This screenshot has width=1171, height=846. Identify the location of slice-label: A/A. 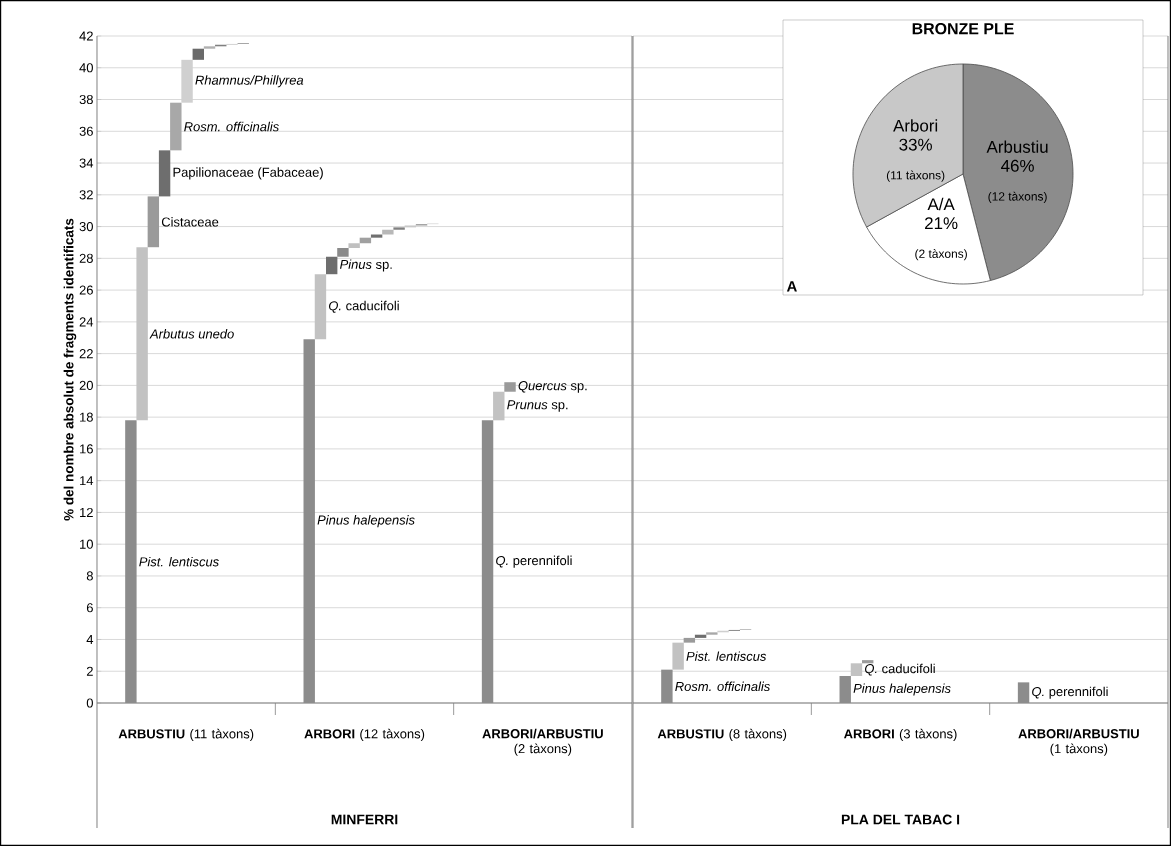
(941, 204).